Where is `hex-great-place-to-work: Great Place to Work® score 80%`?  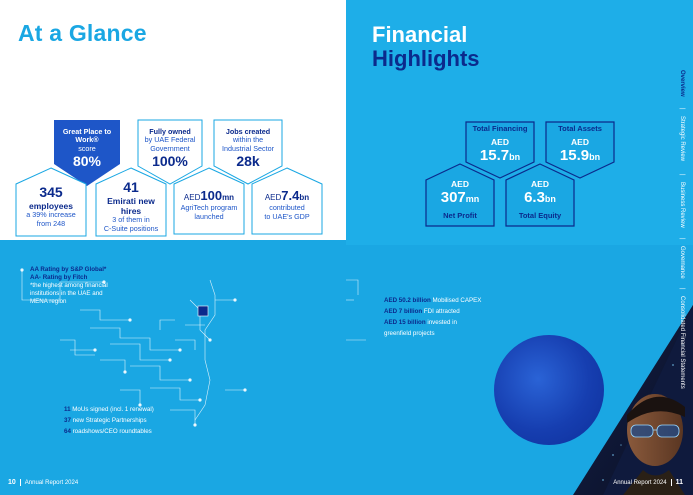
hex-great-place-to-work: Great Place to Work® score 80% is located at coordinates (87, 149).